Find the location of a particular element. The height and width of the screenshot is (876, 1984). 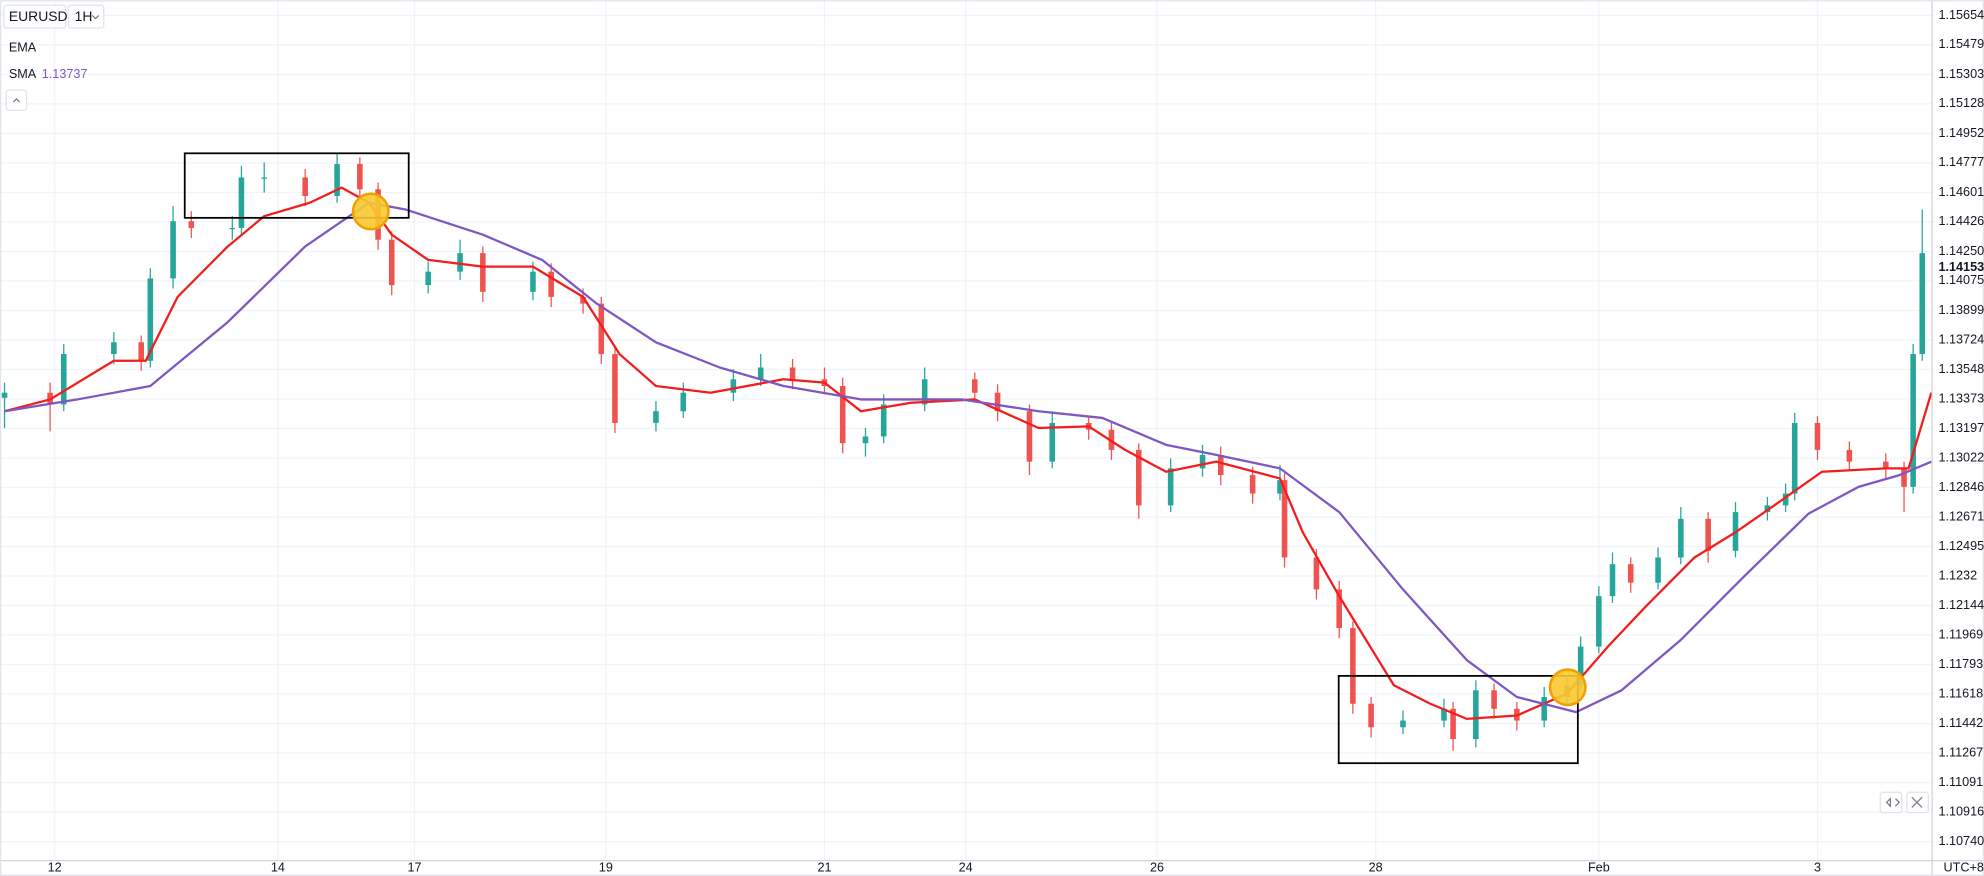

y-tick-label: 1.13197 is located at coordinates (1961, 428).